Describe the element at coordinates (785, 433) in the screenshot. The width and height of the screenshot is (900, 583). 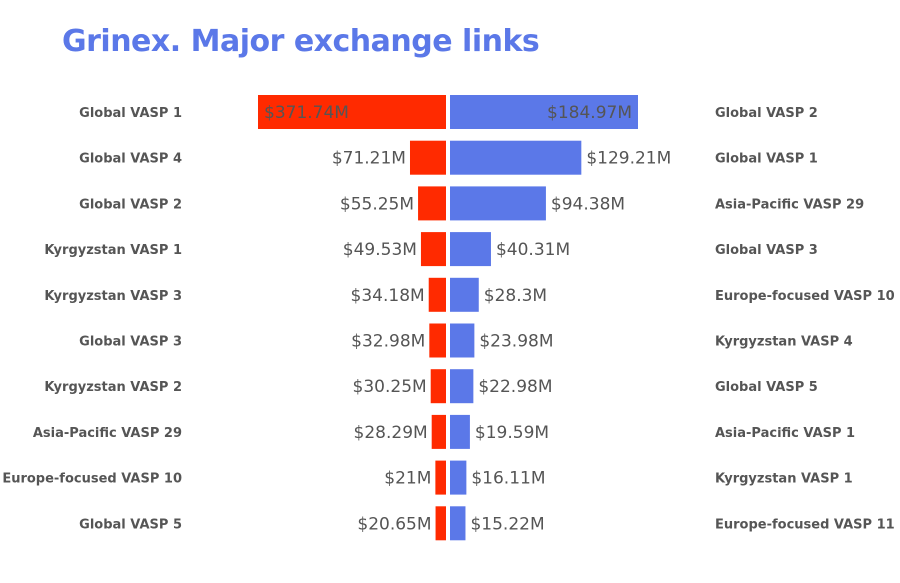
I see `right-category-label: Asia-Pacific VASP 1` at that location.